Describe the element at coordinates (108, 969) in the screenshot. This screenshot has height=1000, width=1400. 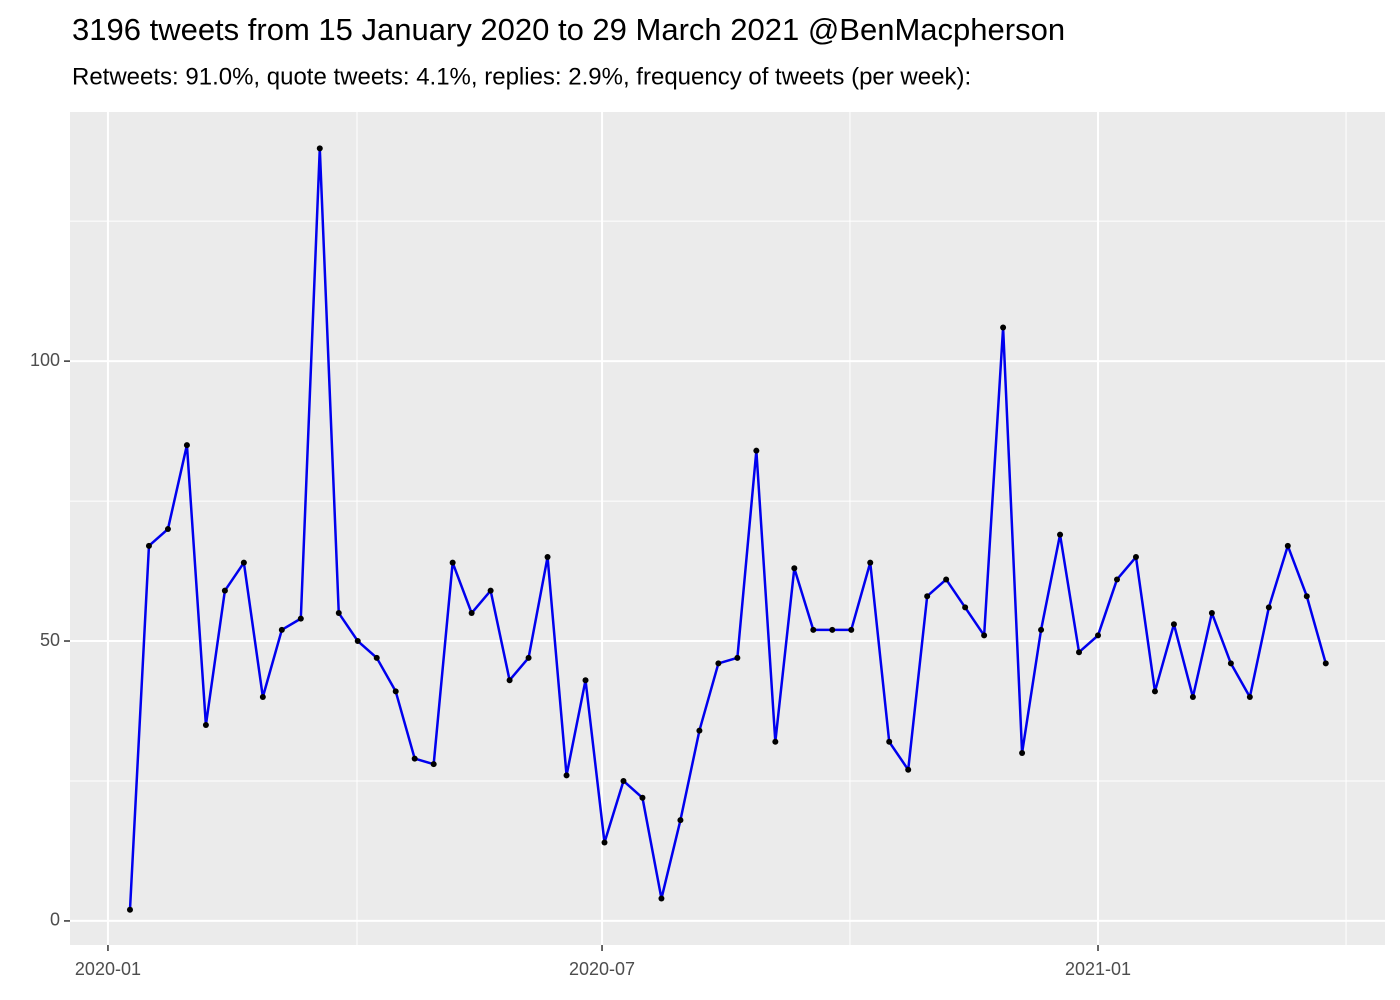
I see `x-tick-label: 2020-01` at that location.